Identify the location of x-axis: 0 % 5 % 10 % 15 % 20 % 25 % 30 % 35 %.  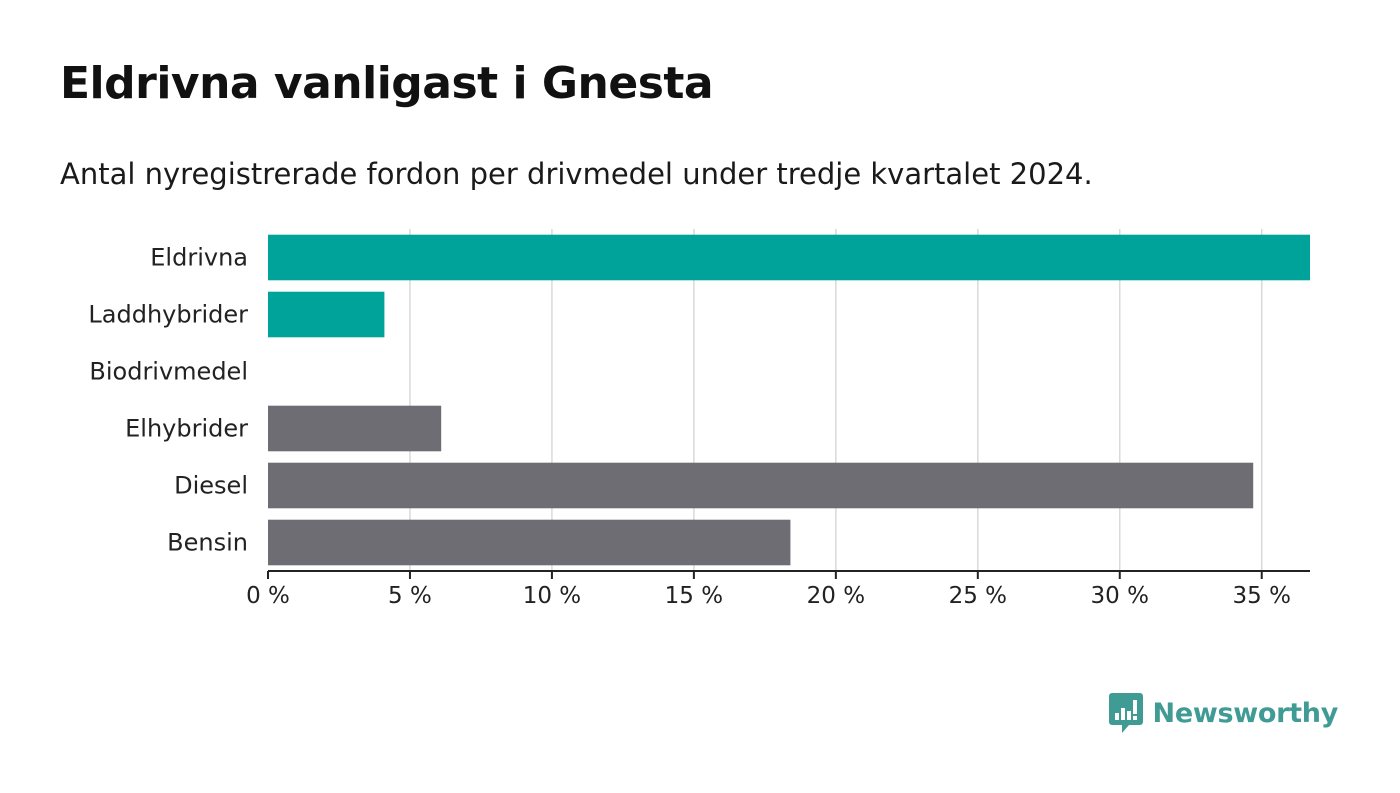
(778, 589).